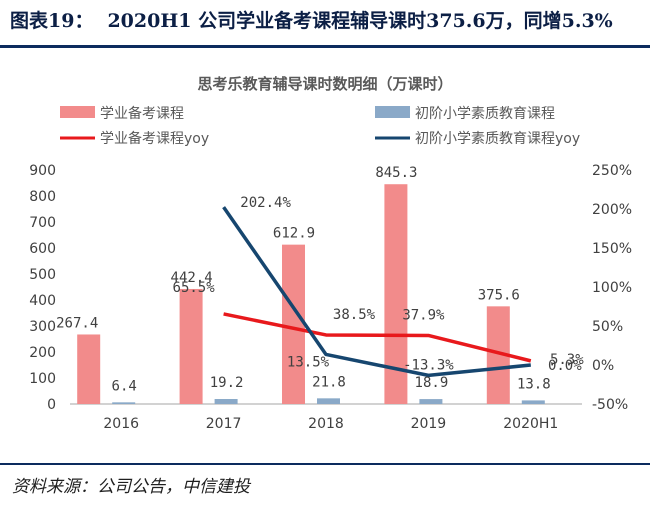  What do you see at coordinates (194, 288) in the screenshot?
I see `line-label-academic-yoy: 65.5%` at bounding box center [194, 288].